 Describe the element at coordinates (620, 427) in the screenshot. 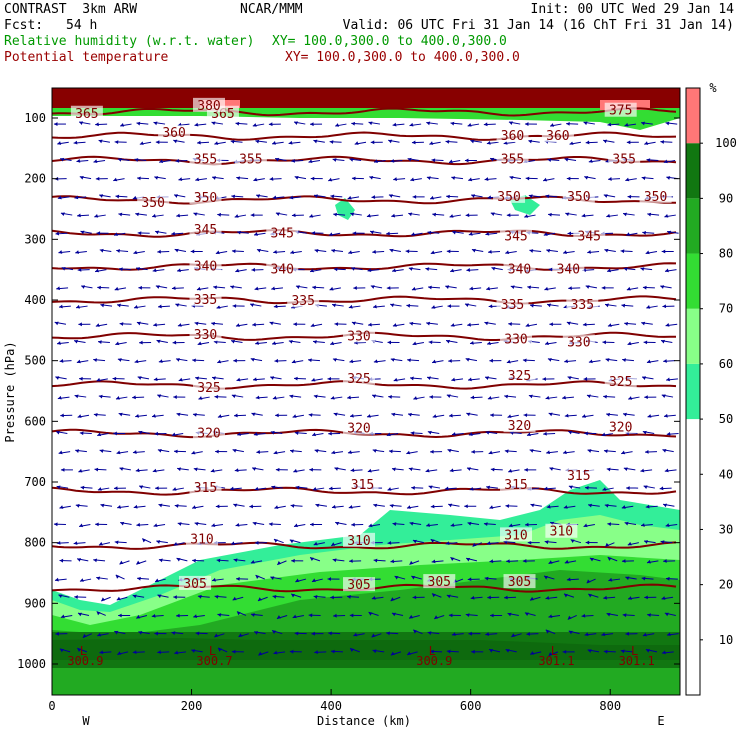

I see `contour-label: 320` at that location.